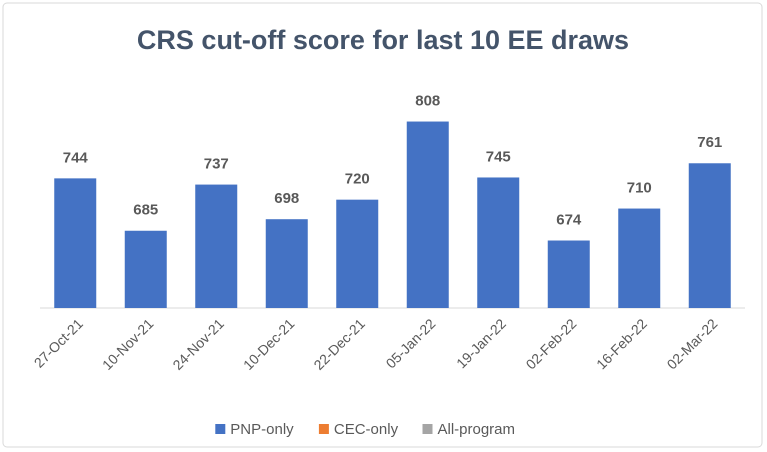 This screenshot has height=452, width=767. Describe the element at coordinates (709, 142) in the screenshot. I see `data-label: 761` at that location.